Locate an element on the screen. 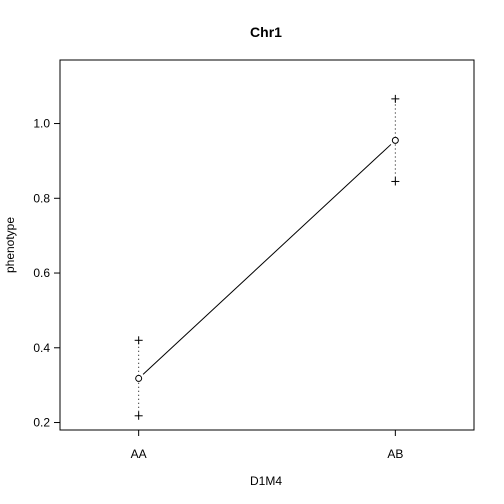 The width and height of the screenshot is (504, 504). y-tick-label: 1.0 is located at coordinates (41, 124).